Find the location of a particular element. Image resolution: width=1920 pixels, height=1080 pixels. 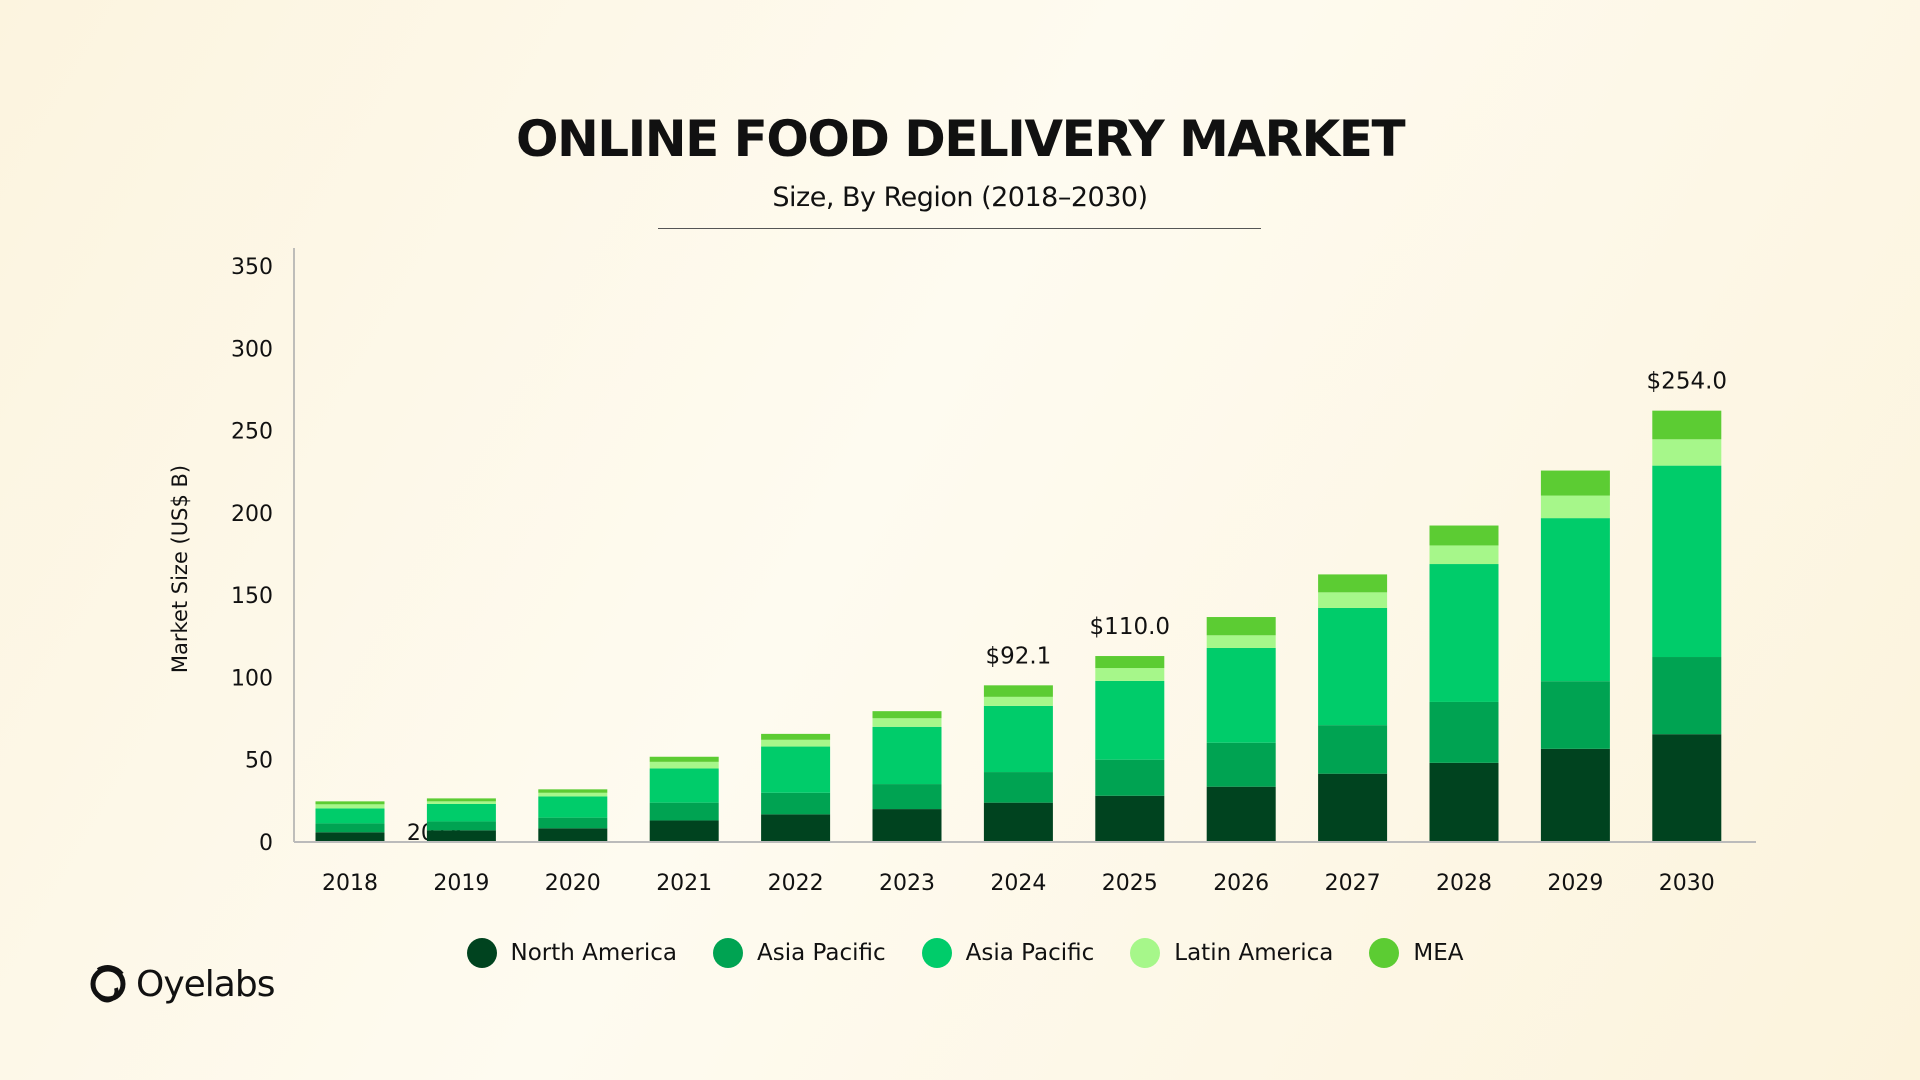

x-tick-label: 2018 is located at coordinates (350, 883).